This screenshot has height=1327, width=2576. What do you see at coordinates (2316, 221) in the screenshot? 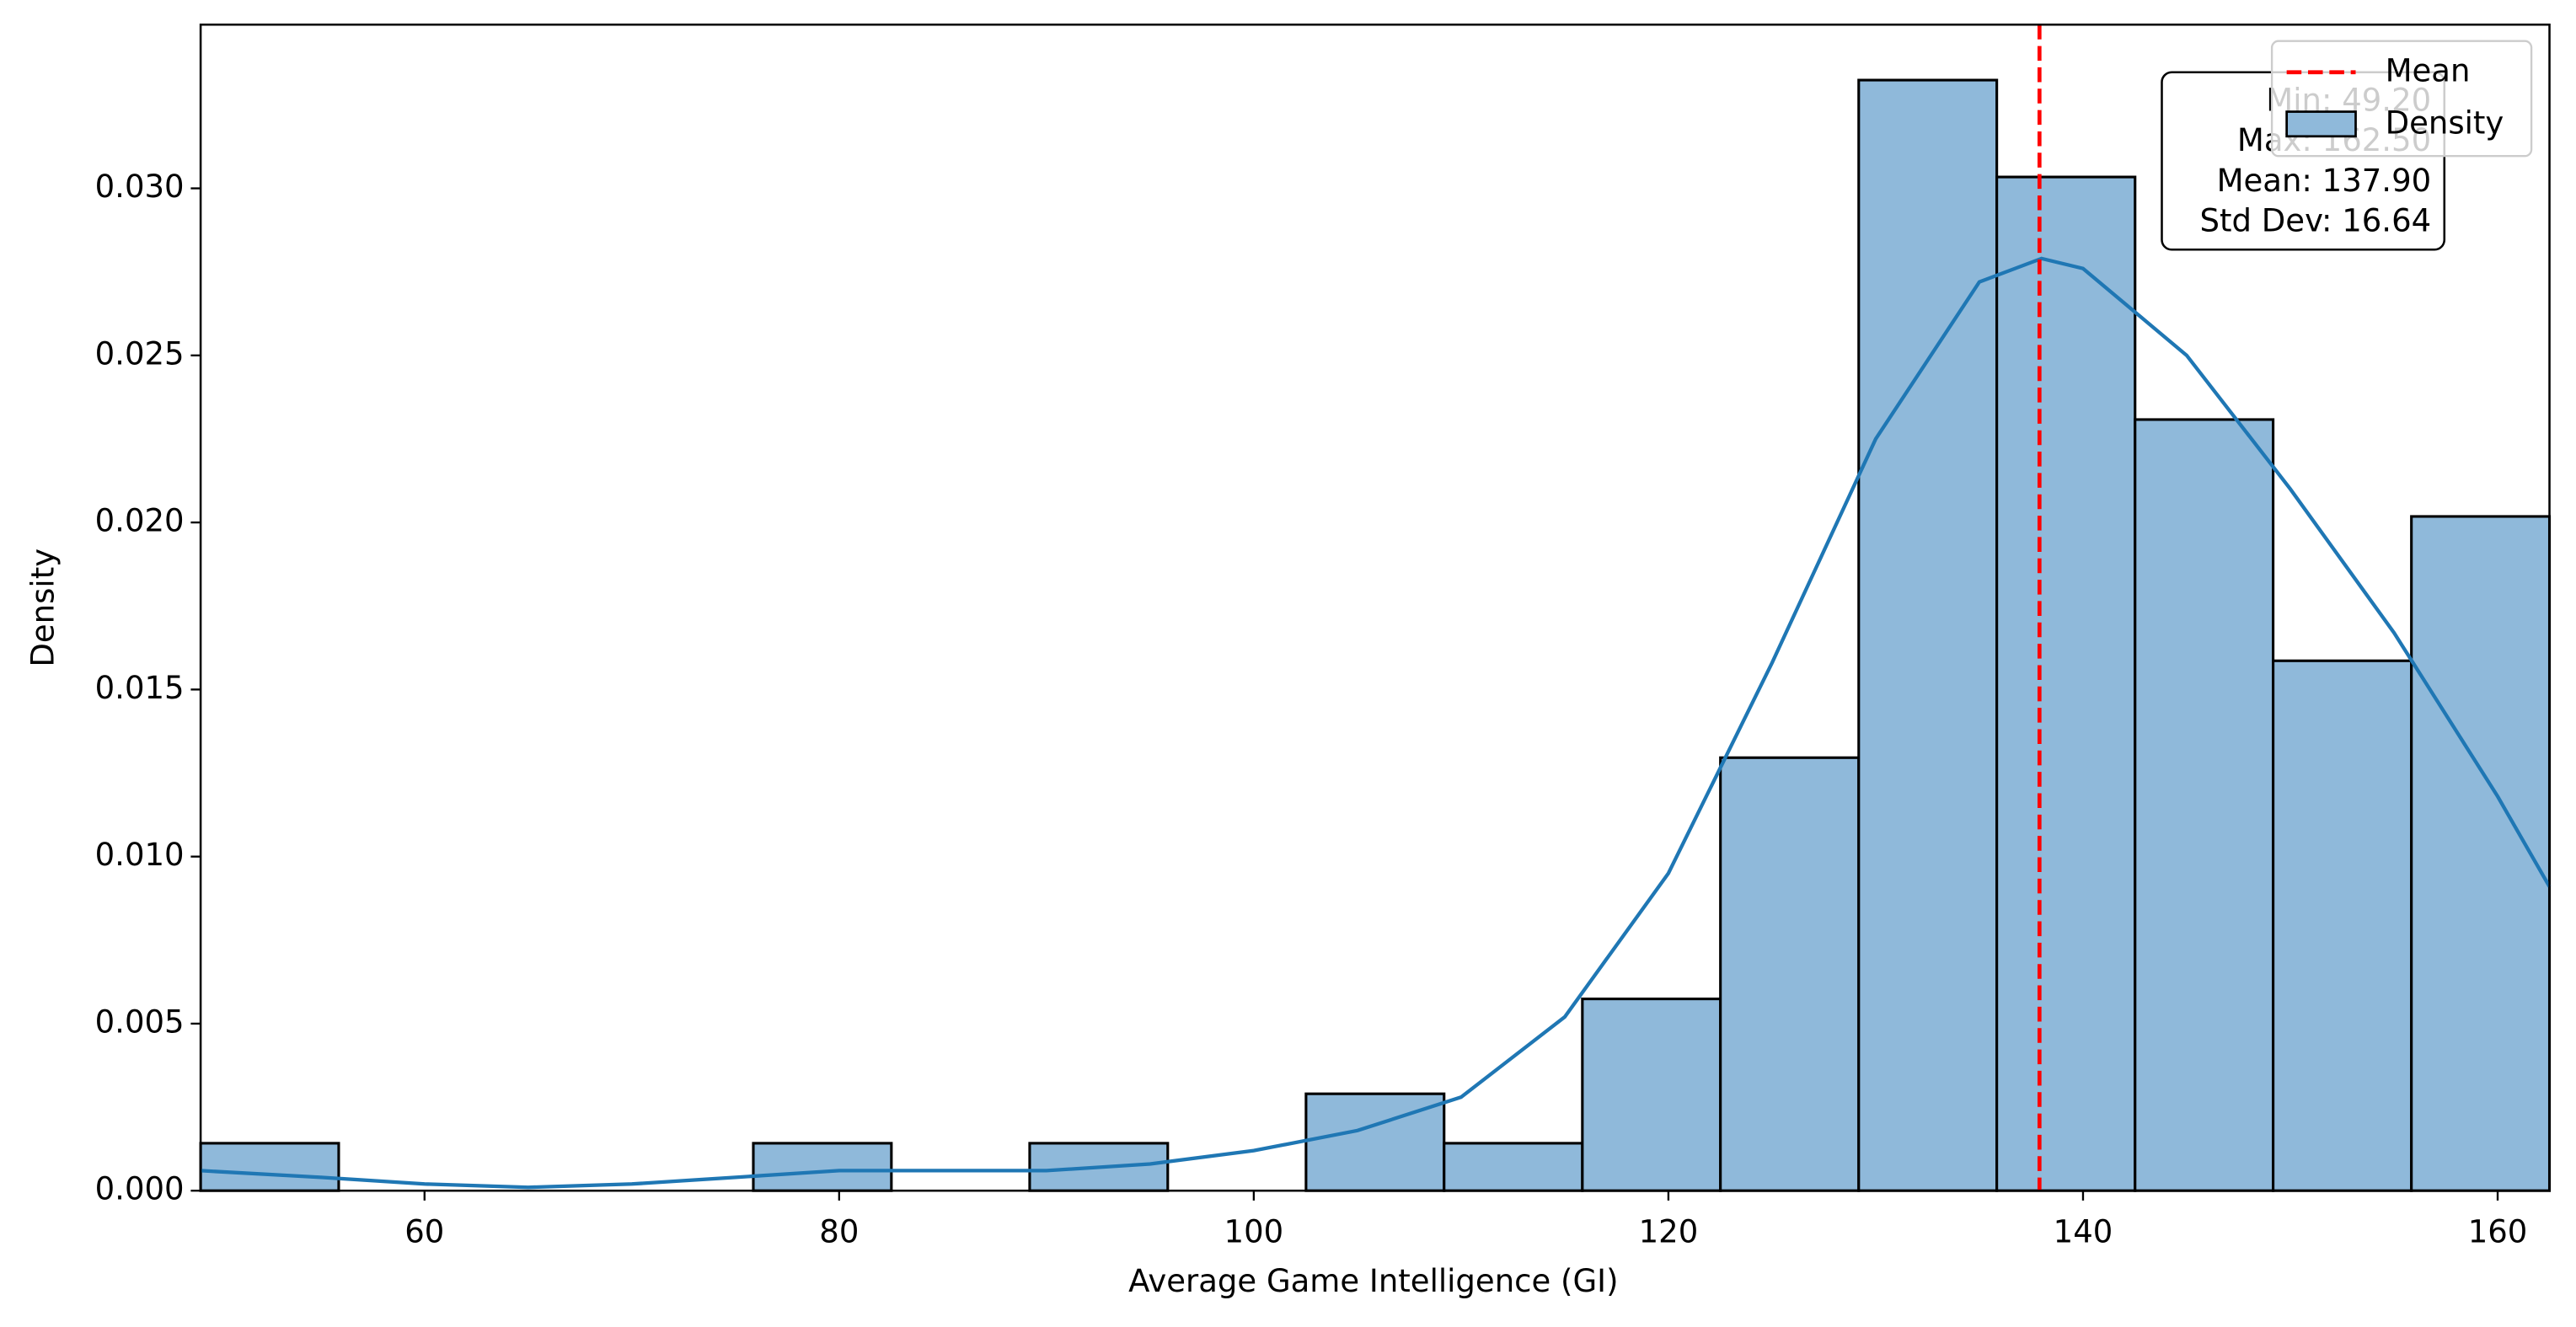
I see `stats-text: Std Dev: 16.64` at bounding box center [2316, 221].